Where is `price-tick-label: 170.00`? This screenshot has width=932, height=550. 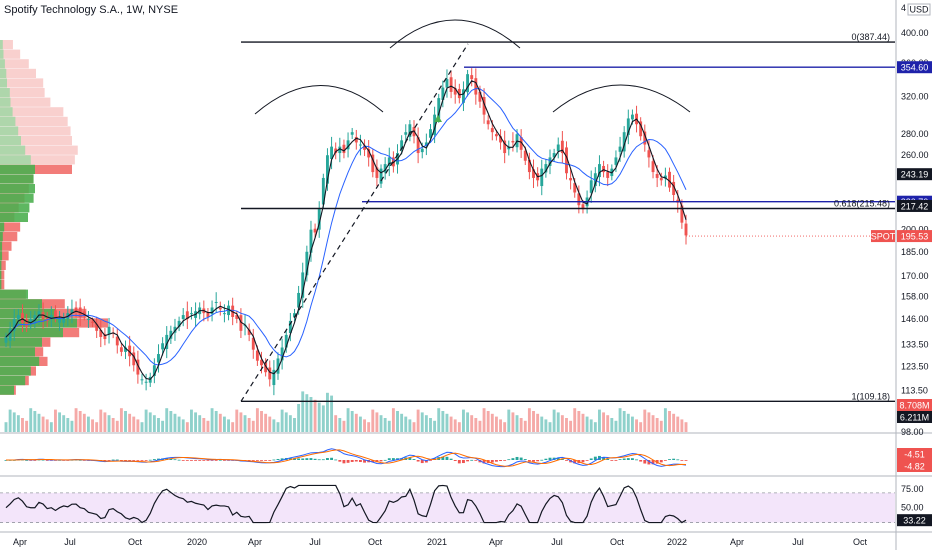
price-tick-label: 170.00 is located at coordinates (915, 276).